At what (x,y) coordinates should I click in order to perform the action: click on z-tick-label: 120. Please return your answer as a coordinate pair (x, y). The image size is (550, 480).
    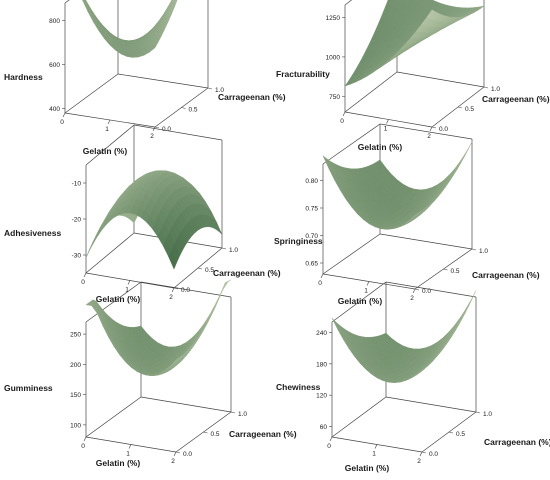
    Looking at the image, I should click on (321, 396).